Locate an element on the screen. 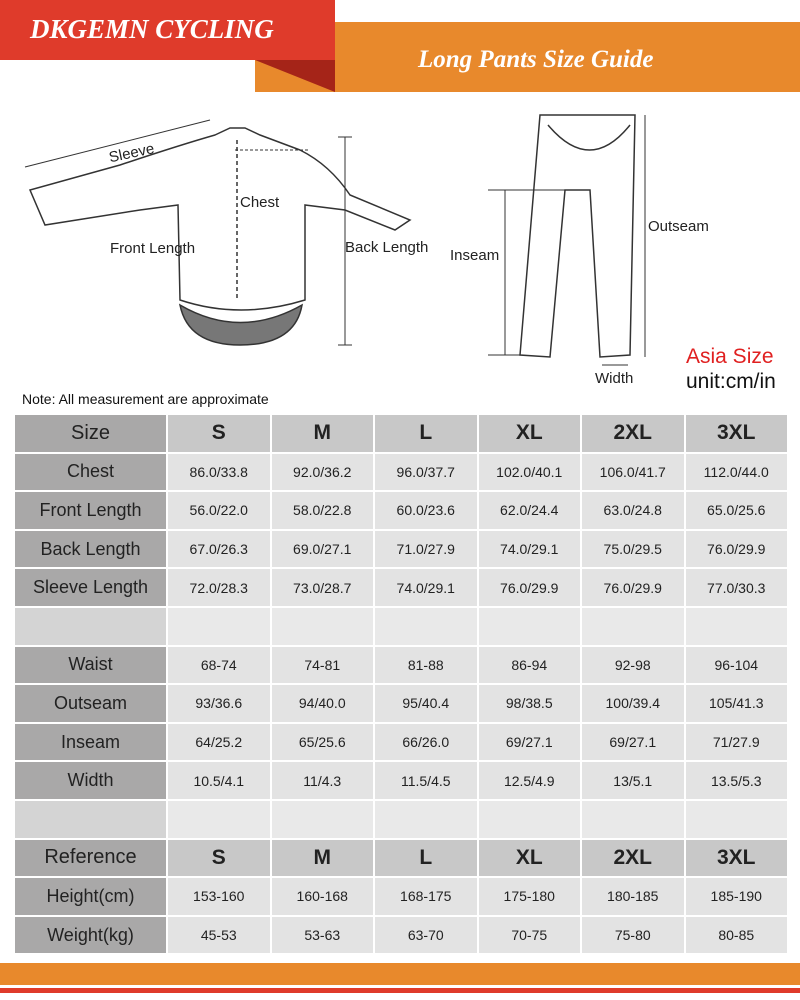 Image resolution: width=800 pixels, height=1000 pixels. value-cell: 105/41.3 is located at coordinates (736, 703).